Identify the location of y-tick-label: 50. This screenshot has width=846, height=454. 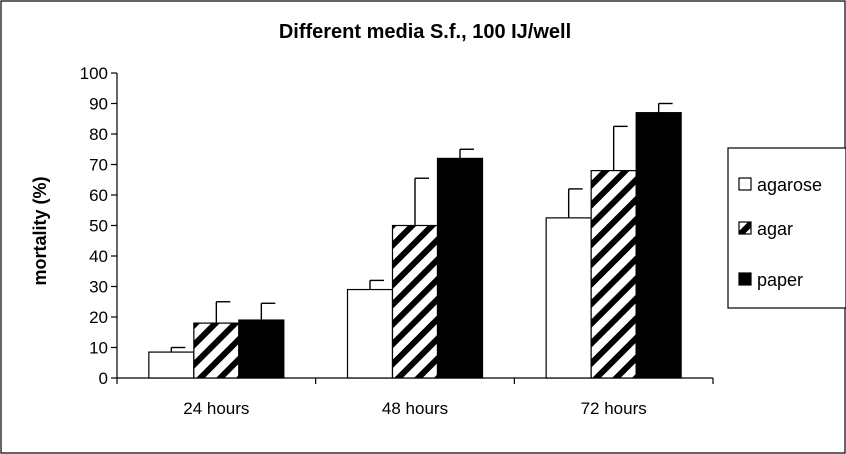
(98, 226).